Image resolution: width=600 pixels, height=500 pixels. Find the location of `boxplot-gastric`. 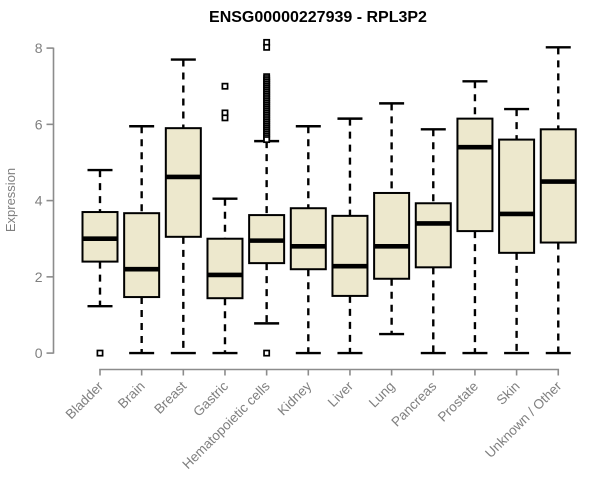

boxplot-gastric is located at coordinates (225, 218).